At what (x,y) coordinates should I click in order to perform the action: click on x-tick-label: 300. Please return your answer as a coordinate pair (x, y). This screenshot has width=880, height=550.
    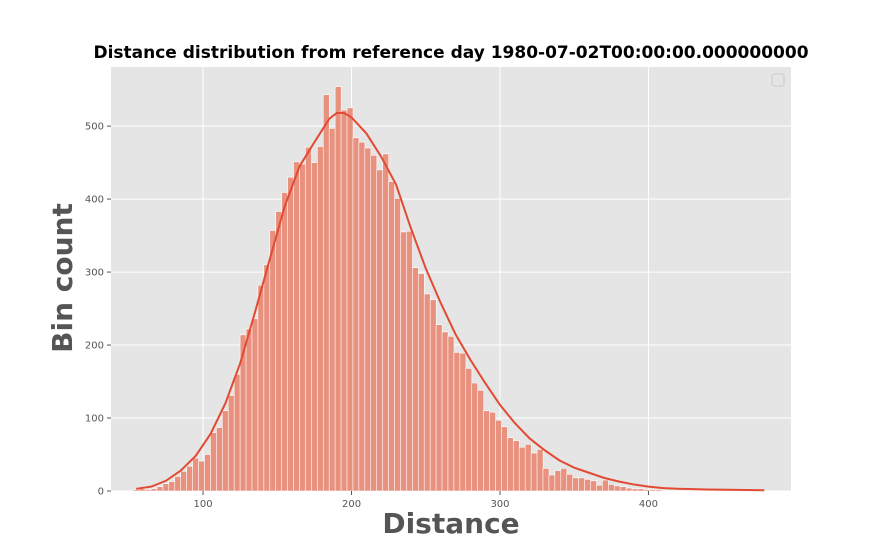
    Looking at the image, I should click on (499, 504).